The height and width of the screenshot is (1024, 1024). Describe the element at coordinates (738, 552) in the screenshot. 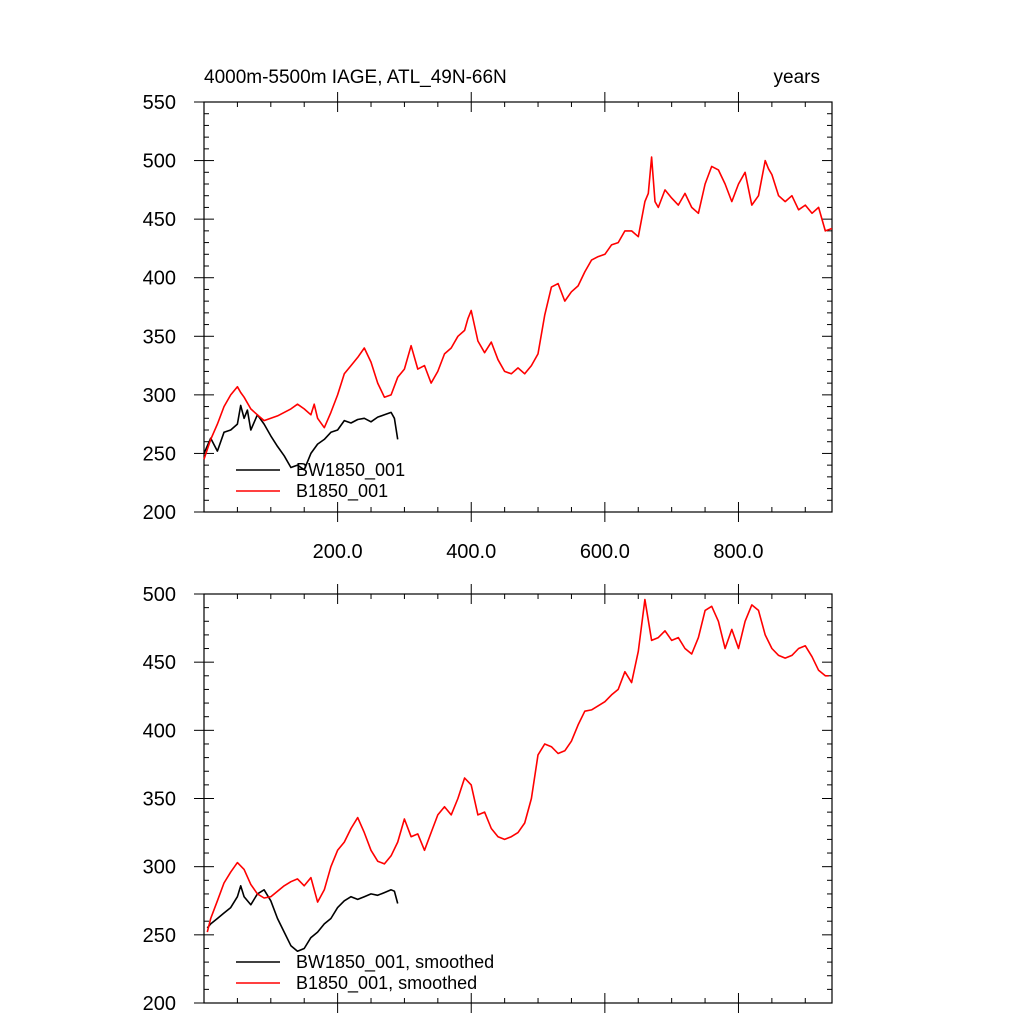

I see `x-tick-label: 800.0` at that location.